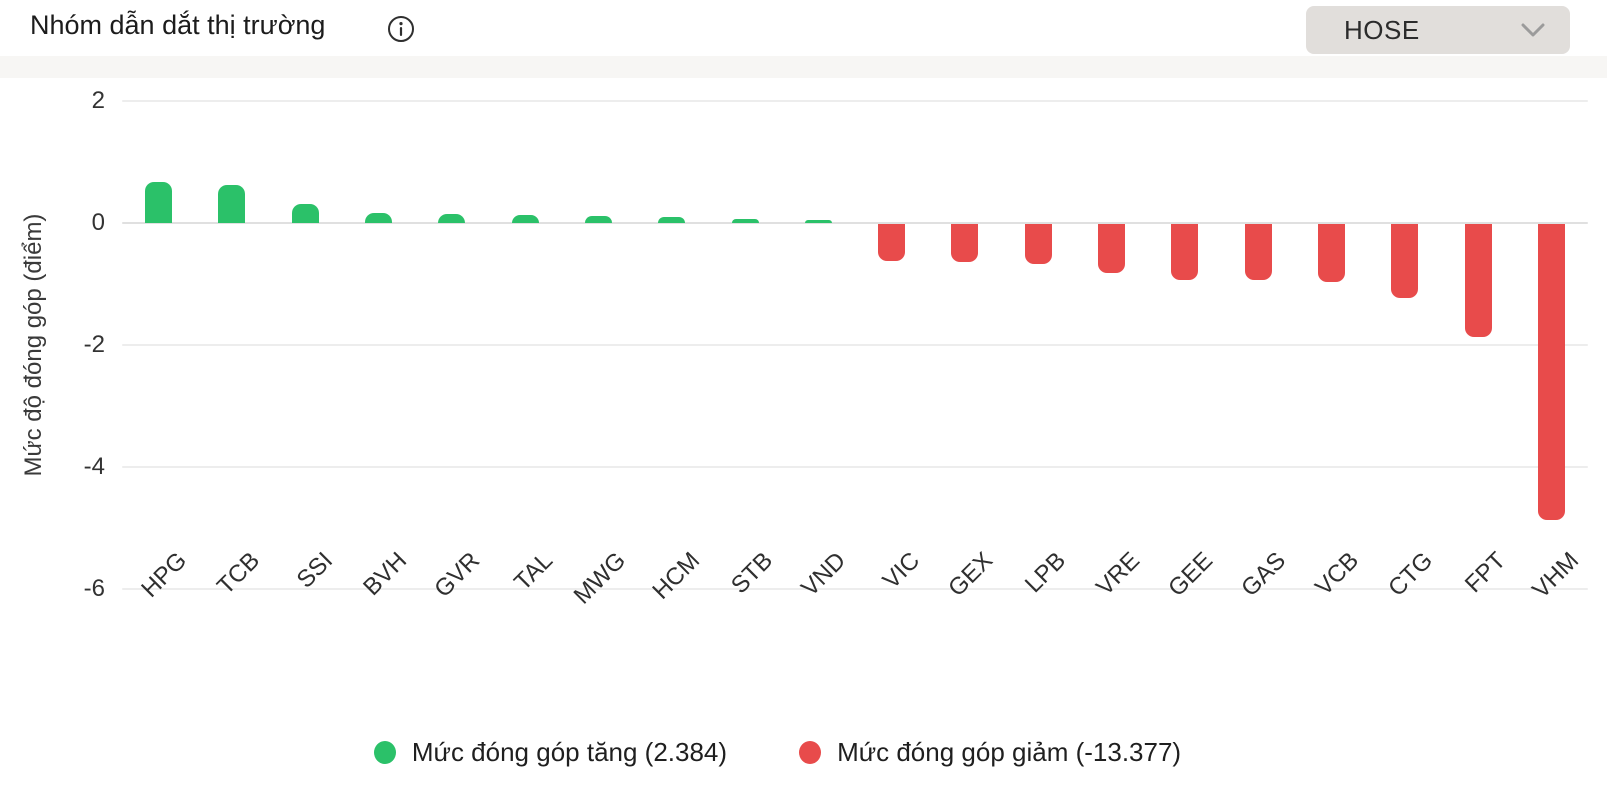 Image resolution: width=1607 pixels, height=785 pixels. I want to click on zero-line, so click(855, 223).